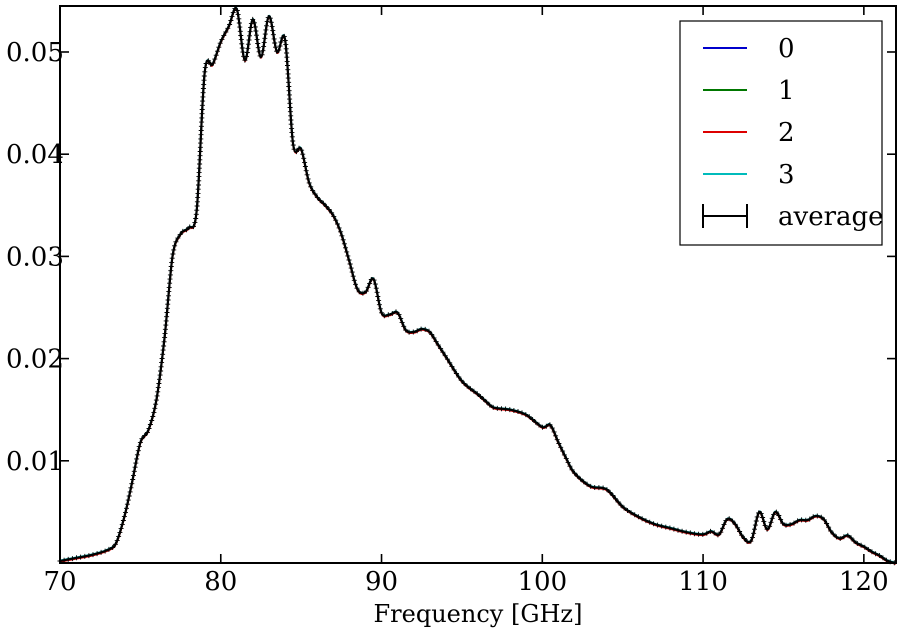 The width and height of the screenshot is (904, 635). What do you see at coordinates (542, 582) in the screenshot?
I see `x-tick-label: 100` at bounding box center [542, 582].